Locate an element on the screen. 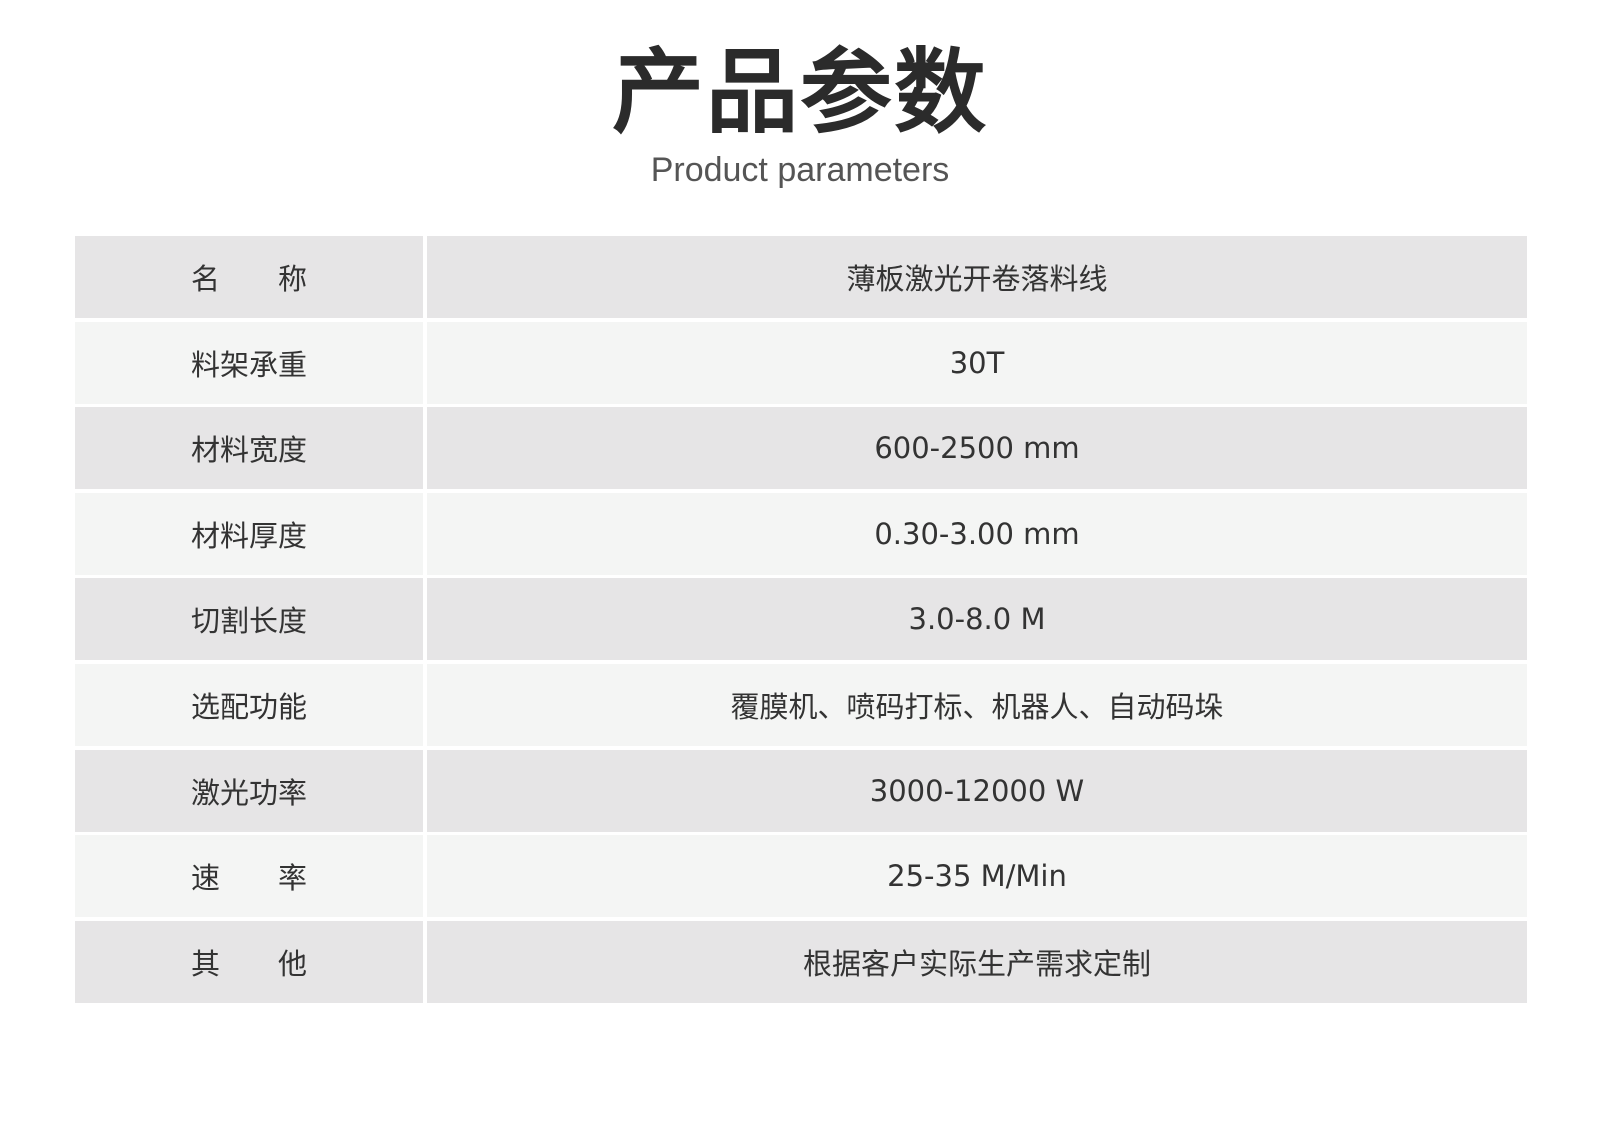 The height and width of the screenshot is (1139, 1600). page-title: 产品参数 is located at coordinates (799, 92).